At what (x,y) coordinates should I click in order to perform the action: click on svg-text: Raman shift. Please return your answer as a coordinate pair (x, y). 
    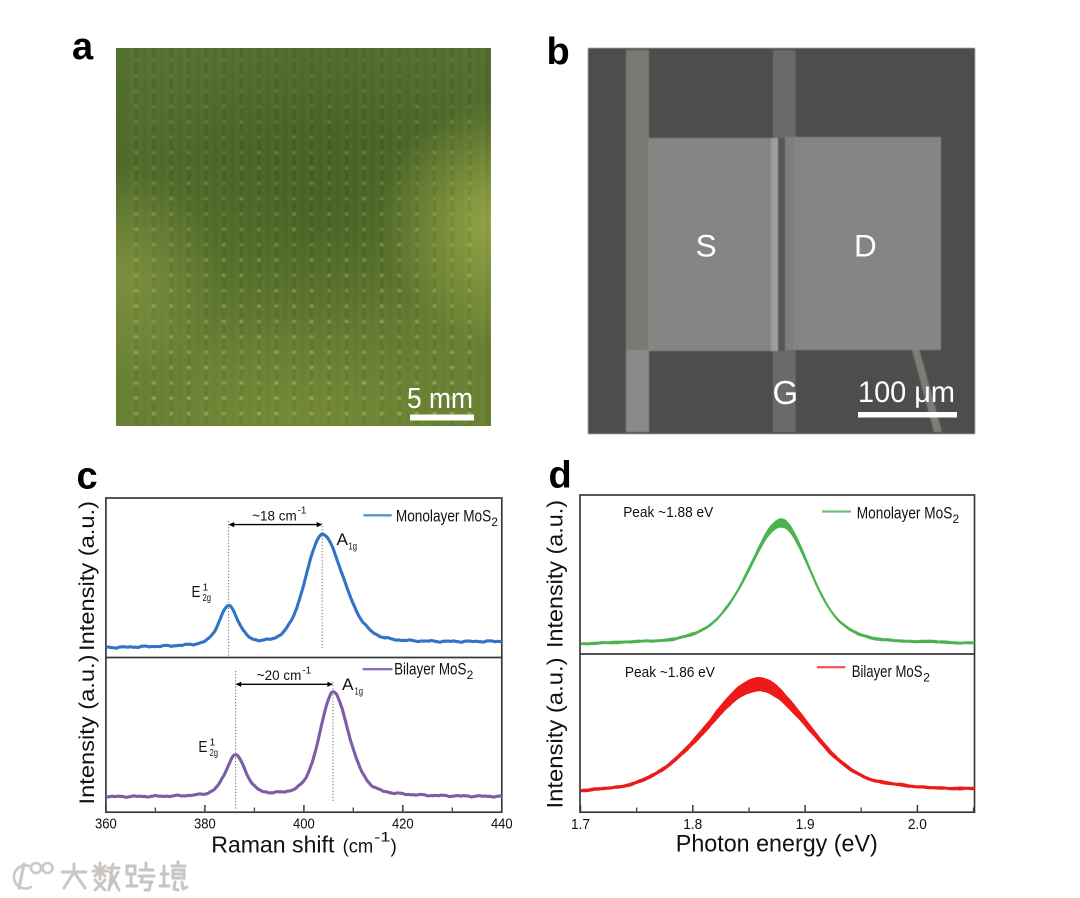
    Looking at the image, I should click on (273, 845).